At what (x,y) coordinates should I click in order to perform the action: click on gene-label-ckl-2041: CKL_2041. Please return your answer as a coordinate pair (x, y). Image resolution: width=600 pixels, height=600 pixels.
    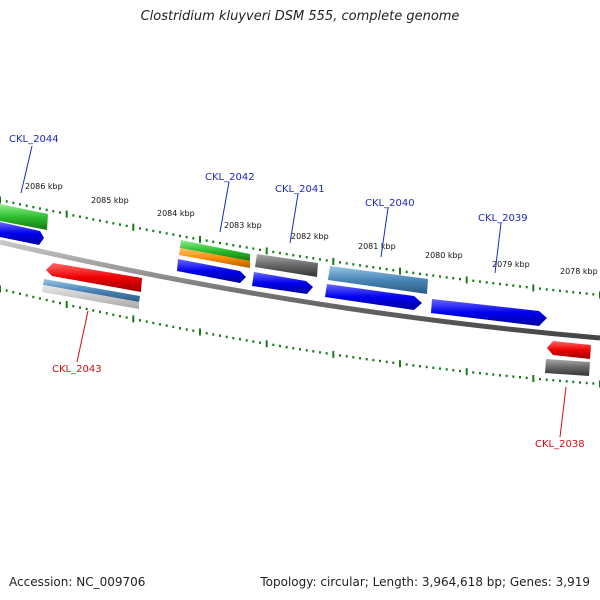
    Looking at the image, I should click on (300, 189).